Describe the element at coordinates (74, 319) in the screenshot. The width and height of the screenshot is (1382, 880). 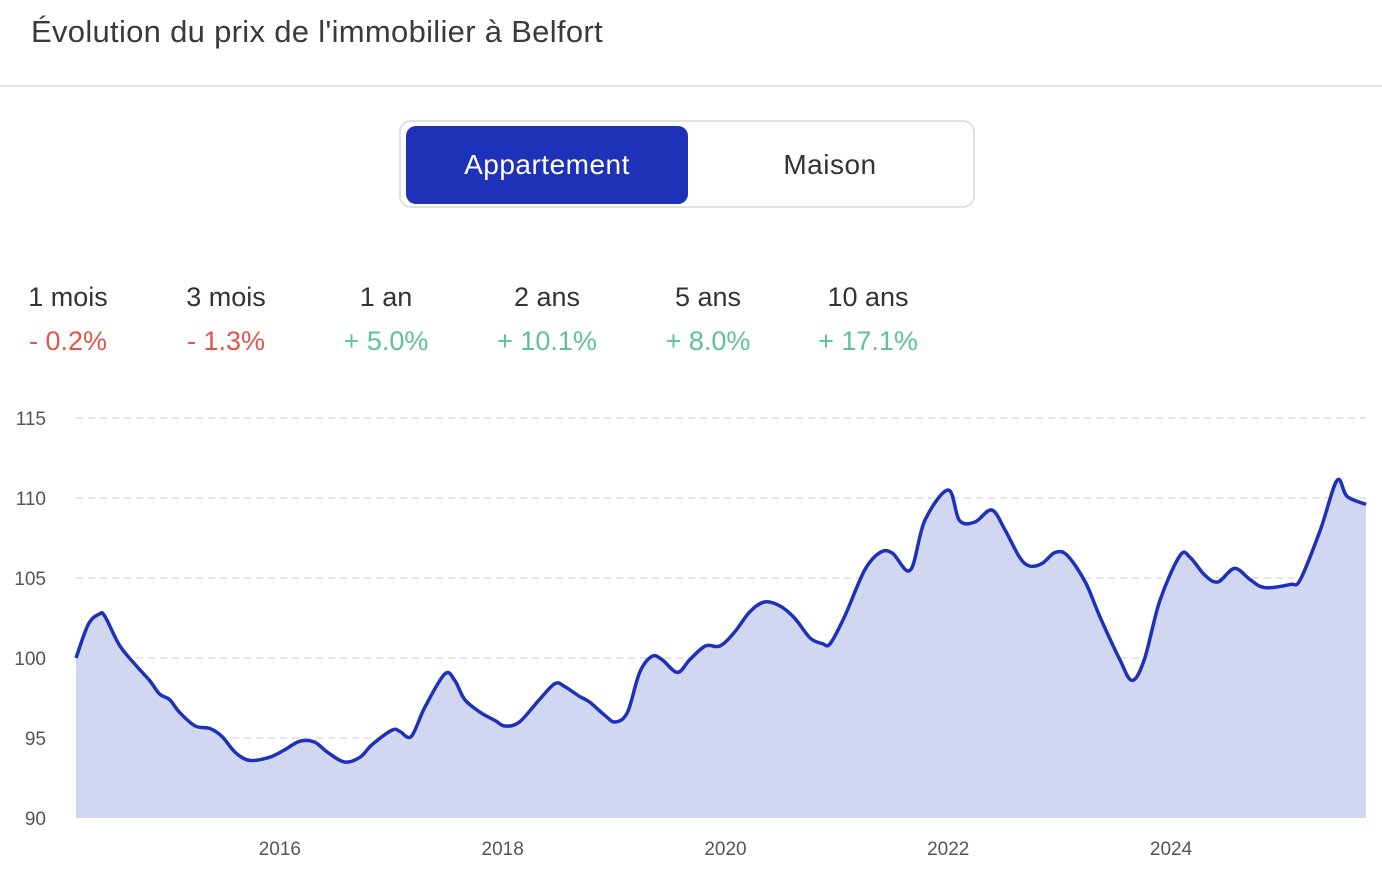
I see `stat-1-mois: 1 mois - 0.2%` at that location.